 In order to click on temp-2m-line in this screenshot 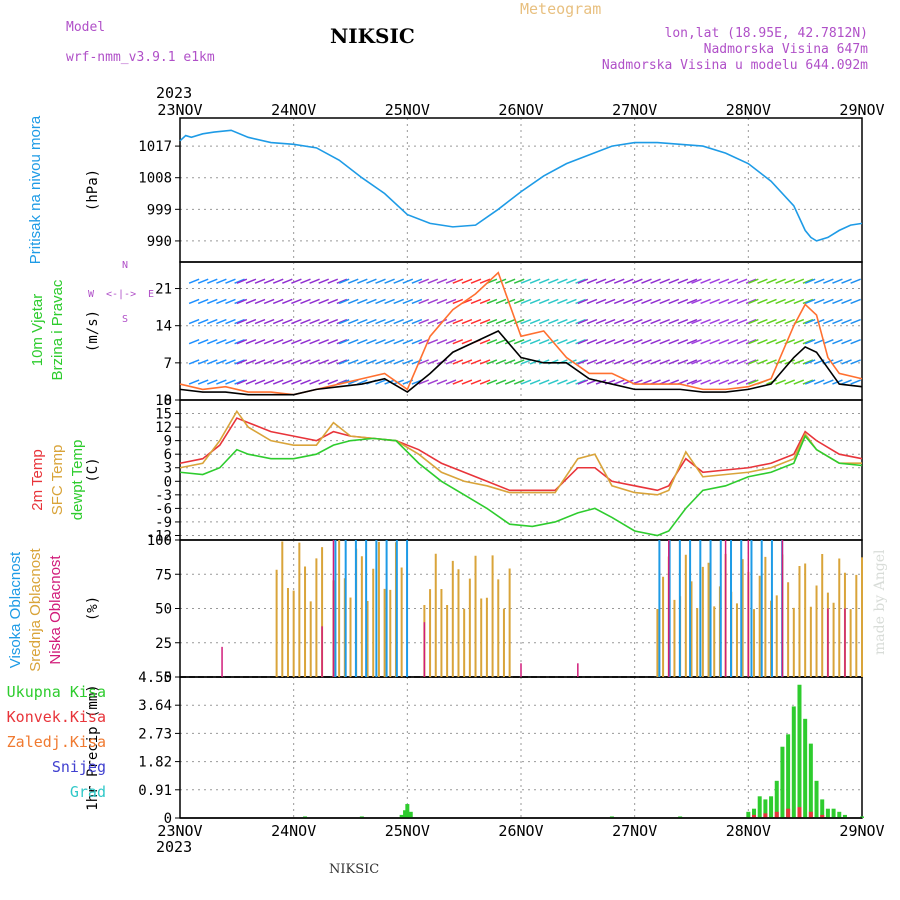, I will do `click(521, 454)`.